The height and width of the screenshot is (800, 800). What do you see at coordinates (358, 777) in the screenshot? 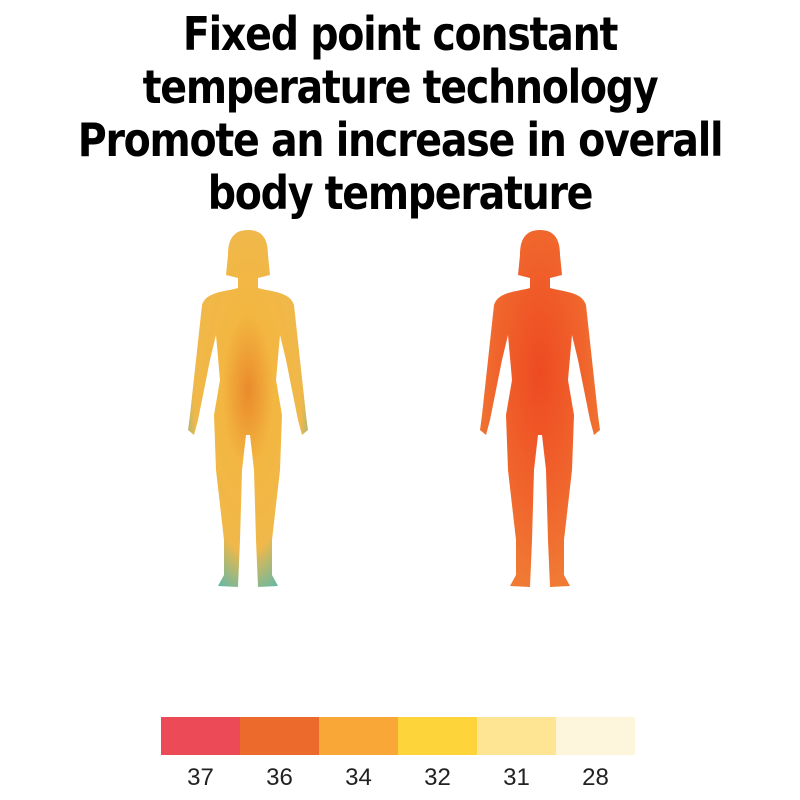
I see `legend-label: 34` at bounding box center [358, 777].